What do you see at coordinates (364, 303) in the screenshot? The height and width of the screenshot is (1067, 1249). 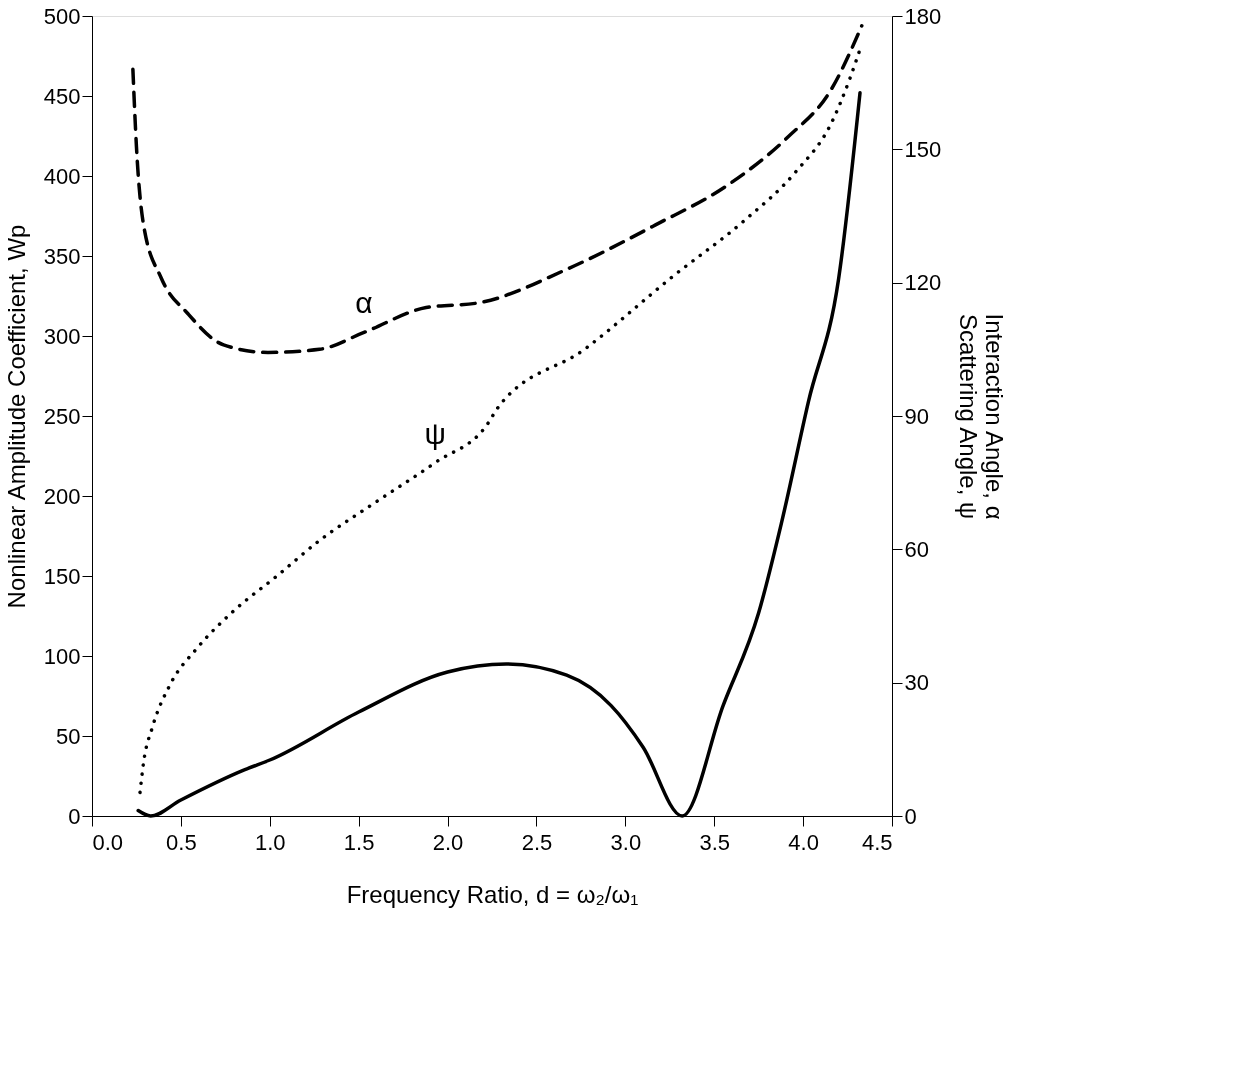 I see `series-label: α` at bounding box center [364, 303].